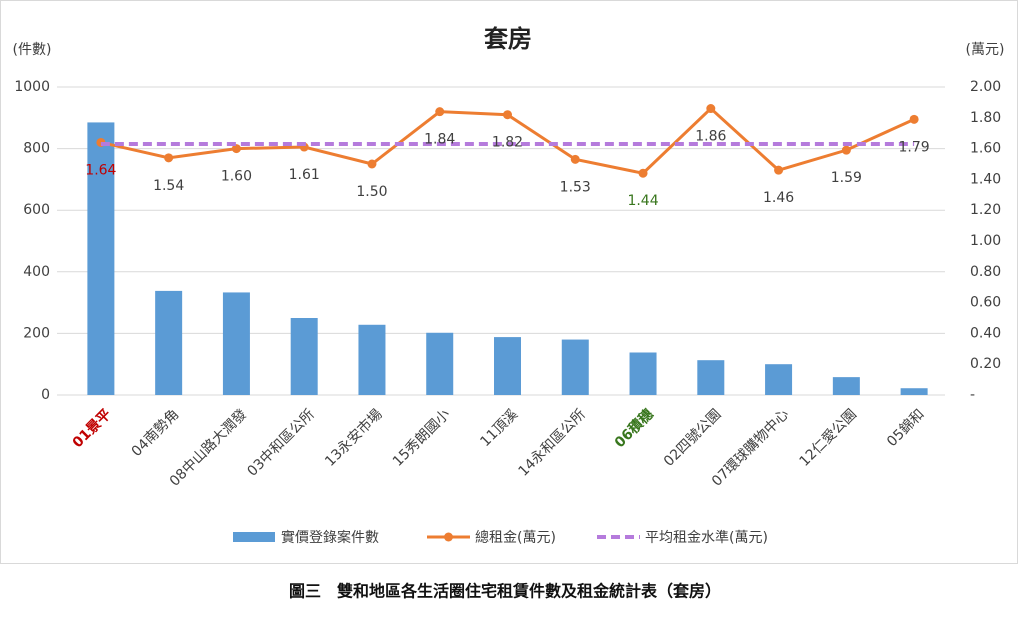 This screenshot has height=622, width=1024. I want to click on y2-tick-label: -, so click(972, 395).